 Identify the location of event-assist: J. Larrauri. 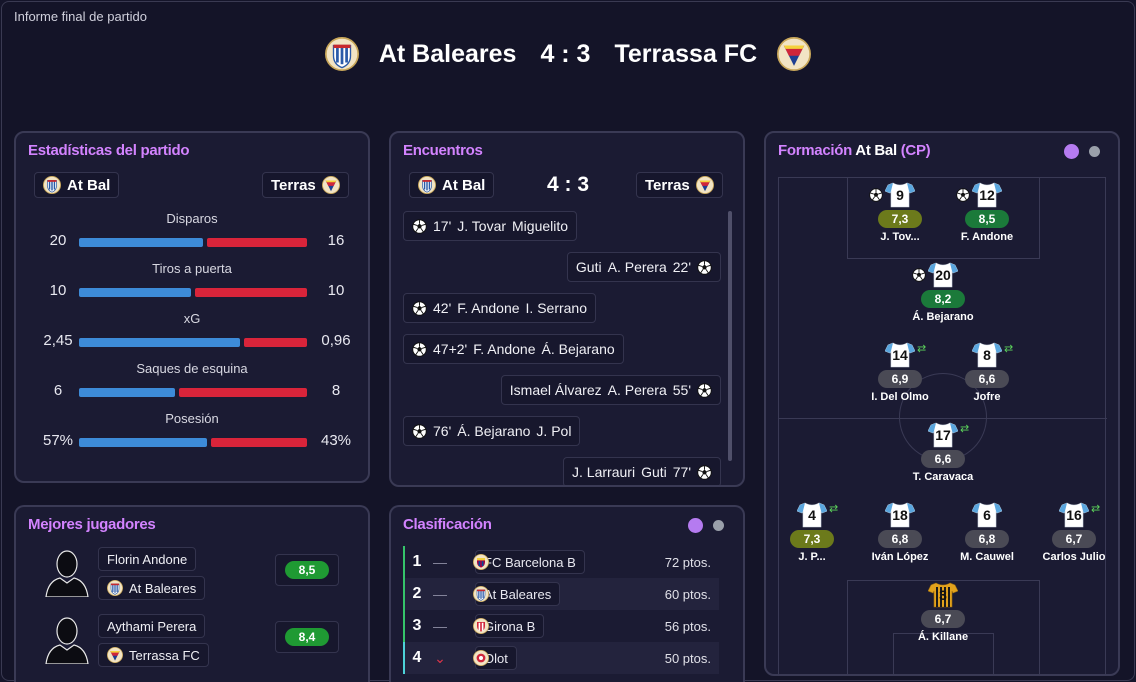
(604, 472).